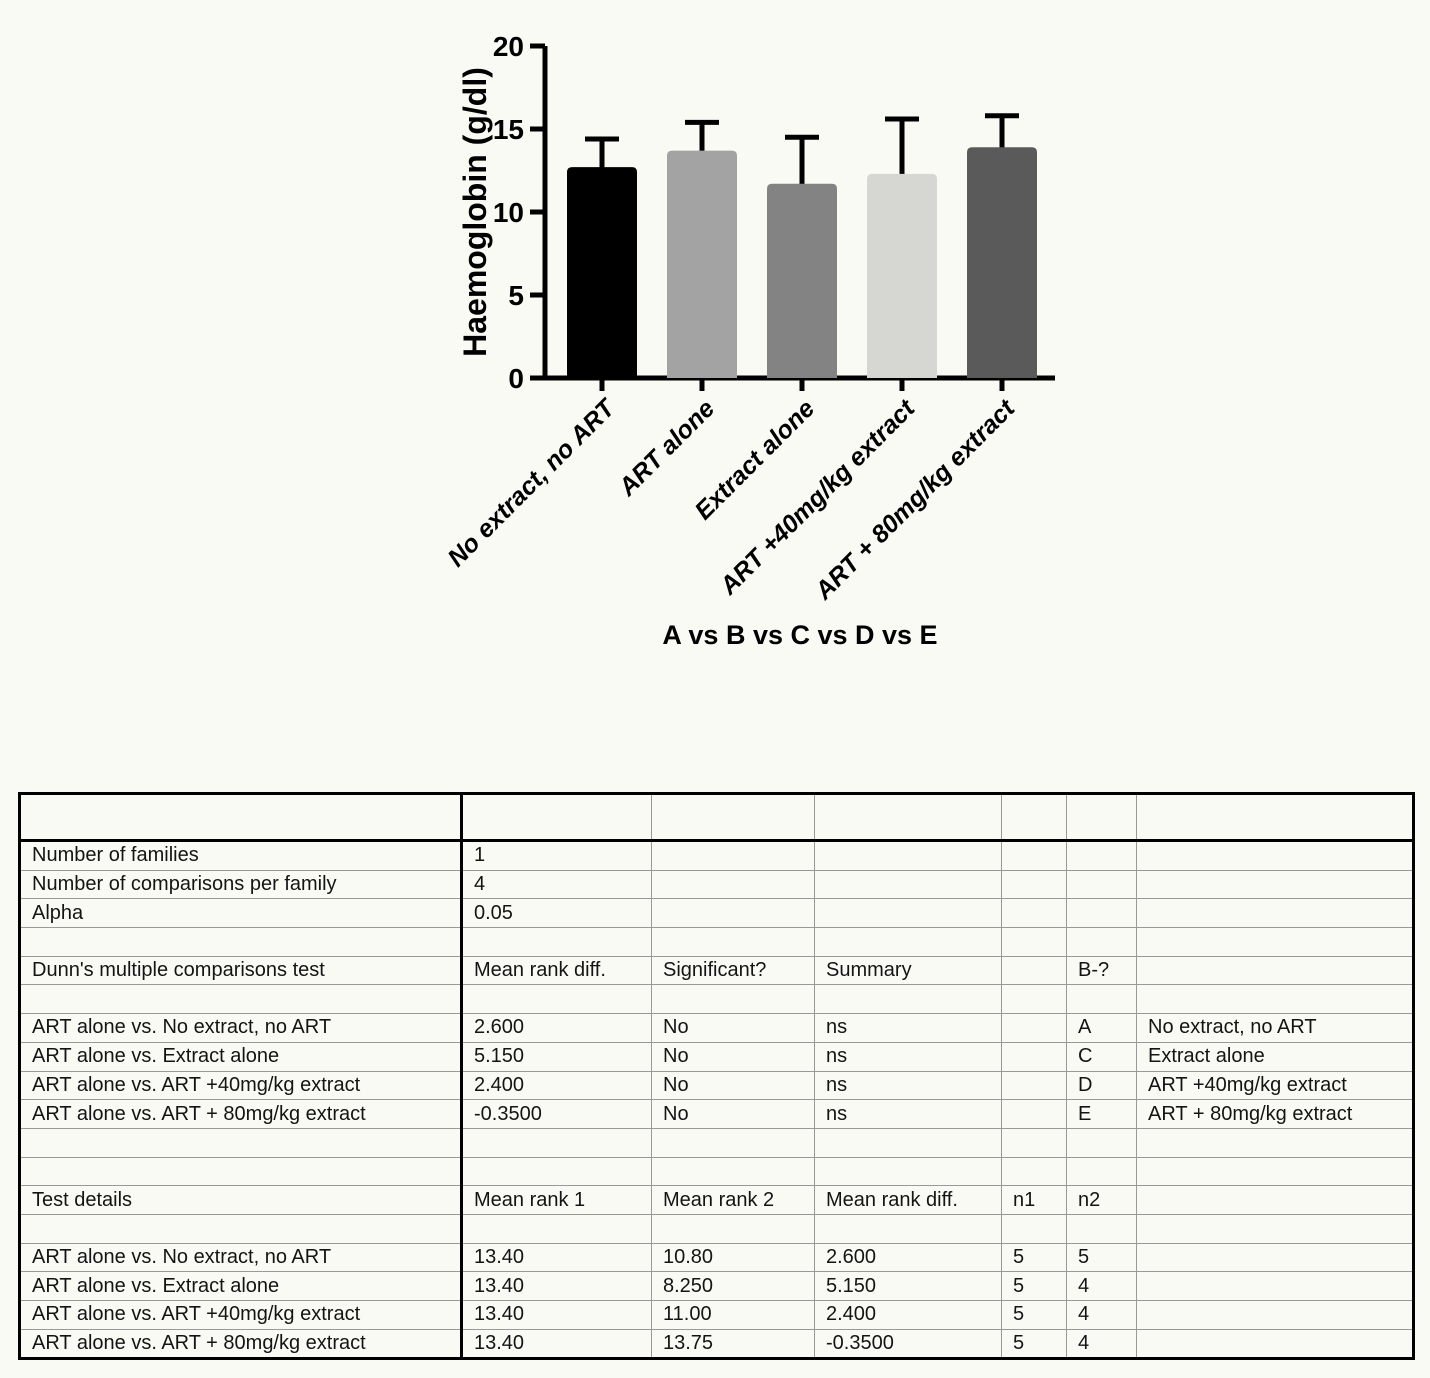  What do you see at coordinates (516, 295) in the screenshot?
I see `y-tick-label: 5` at bounding box center [516, 295].